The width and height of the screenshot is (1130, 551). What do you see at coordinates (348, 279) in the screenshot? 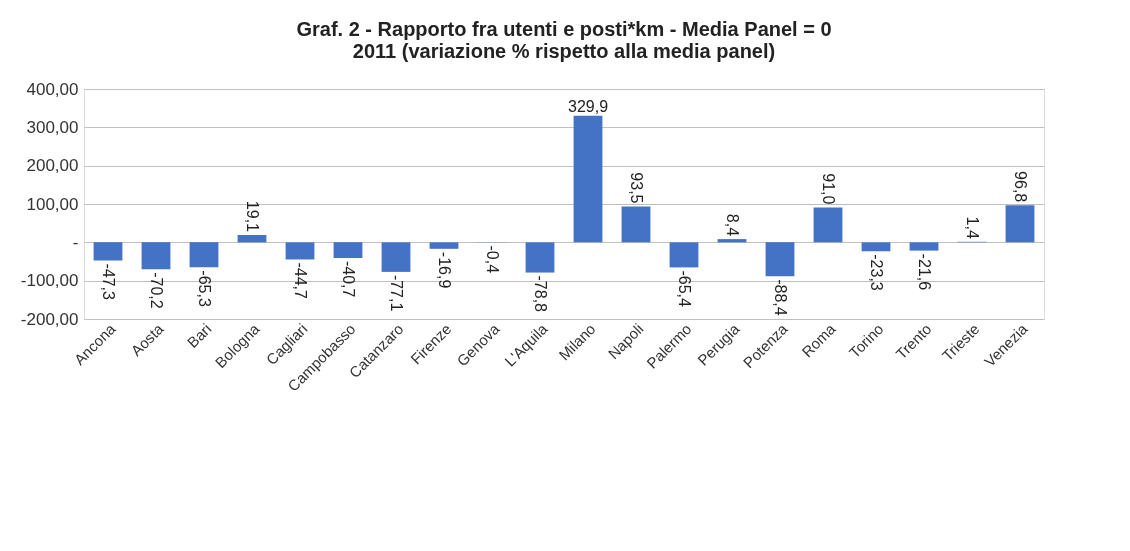
I see `data-label: -40,7` at bounding box center [348, 279].